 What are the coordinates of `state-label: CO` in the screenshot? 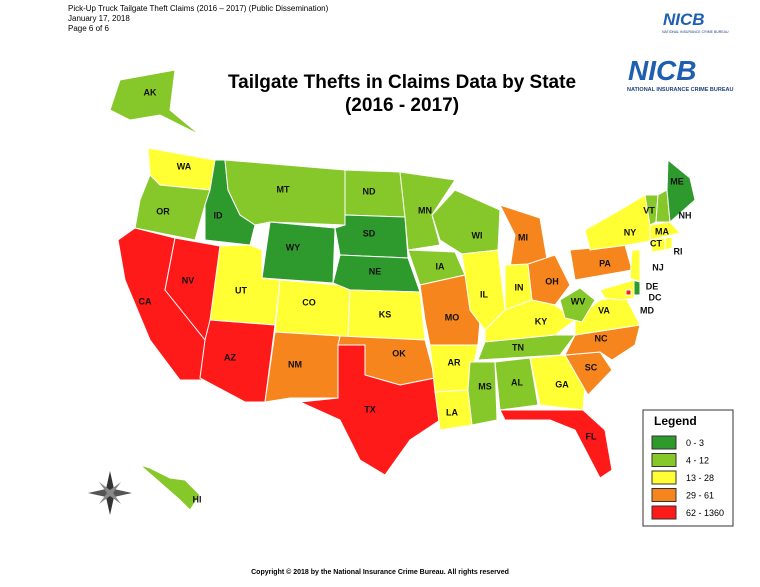 It's located at (309, 302).